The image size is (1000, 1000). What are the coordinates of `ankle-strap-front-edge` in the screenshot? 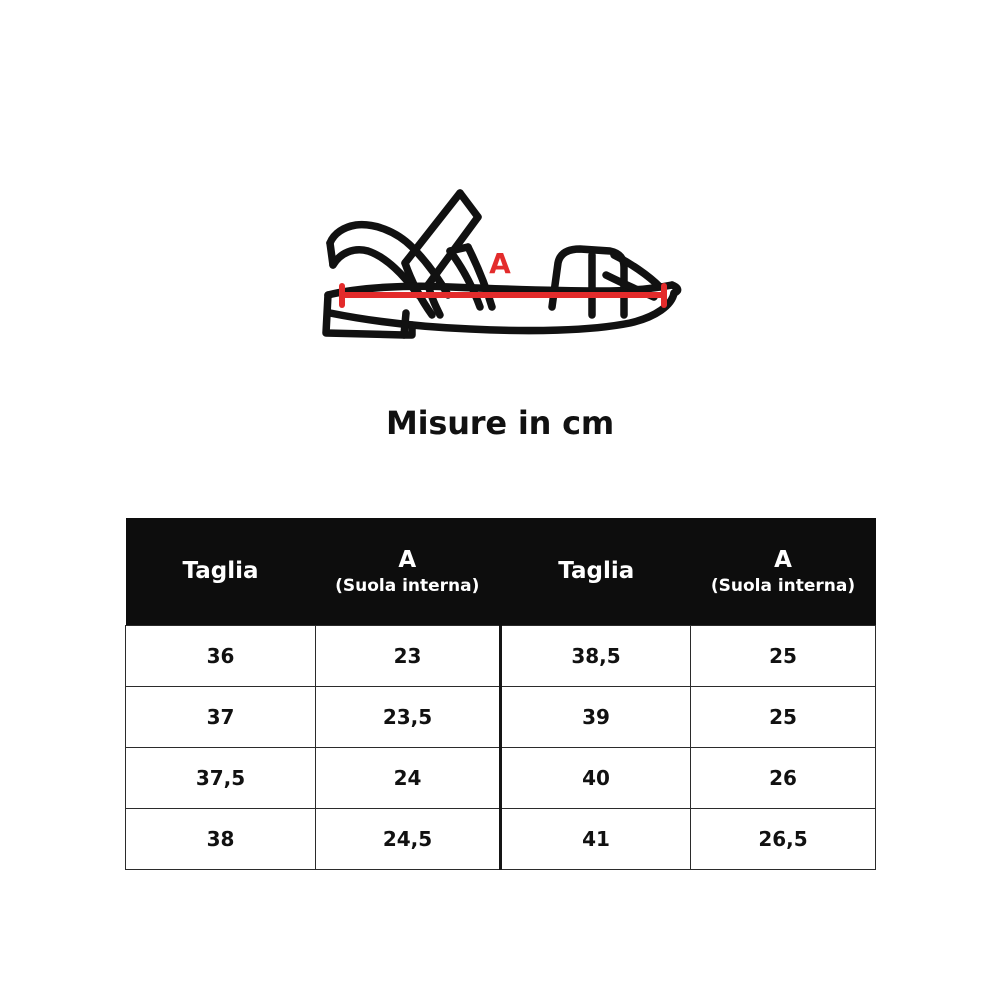 It's located at (432, 228).